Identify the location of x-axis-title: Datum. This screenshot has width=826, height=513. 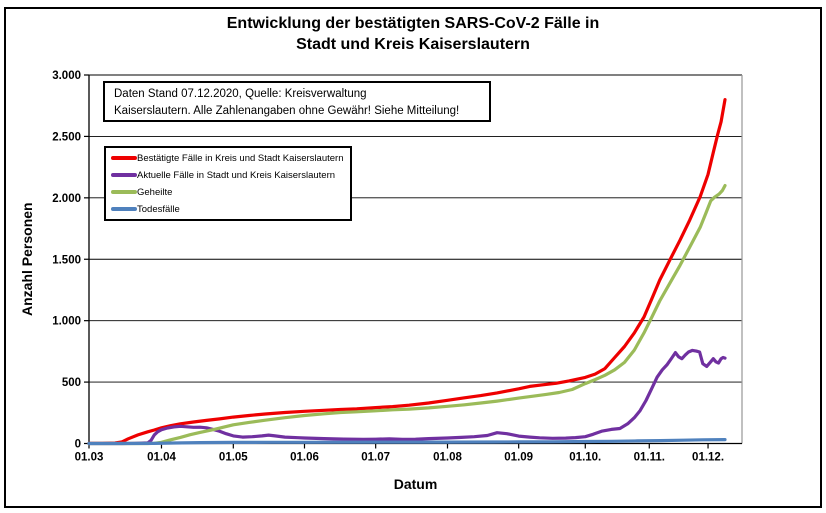
(415, 484).